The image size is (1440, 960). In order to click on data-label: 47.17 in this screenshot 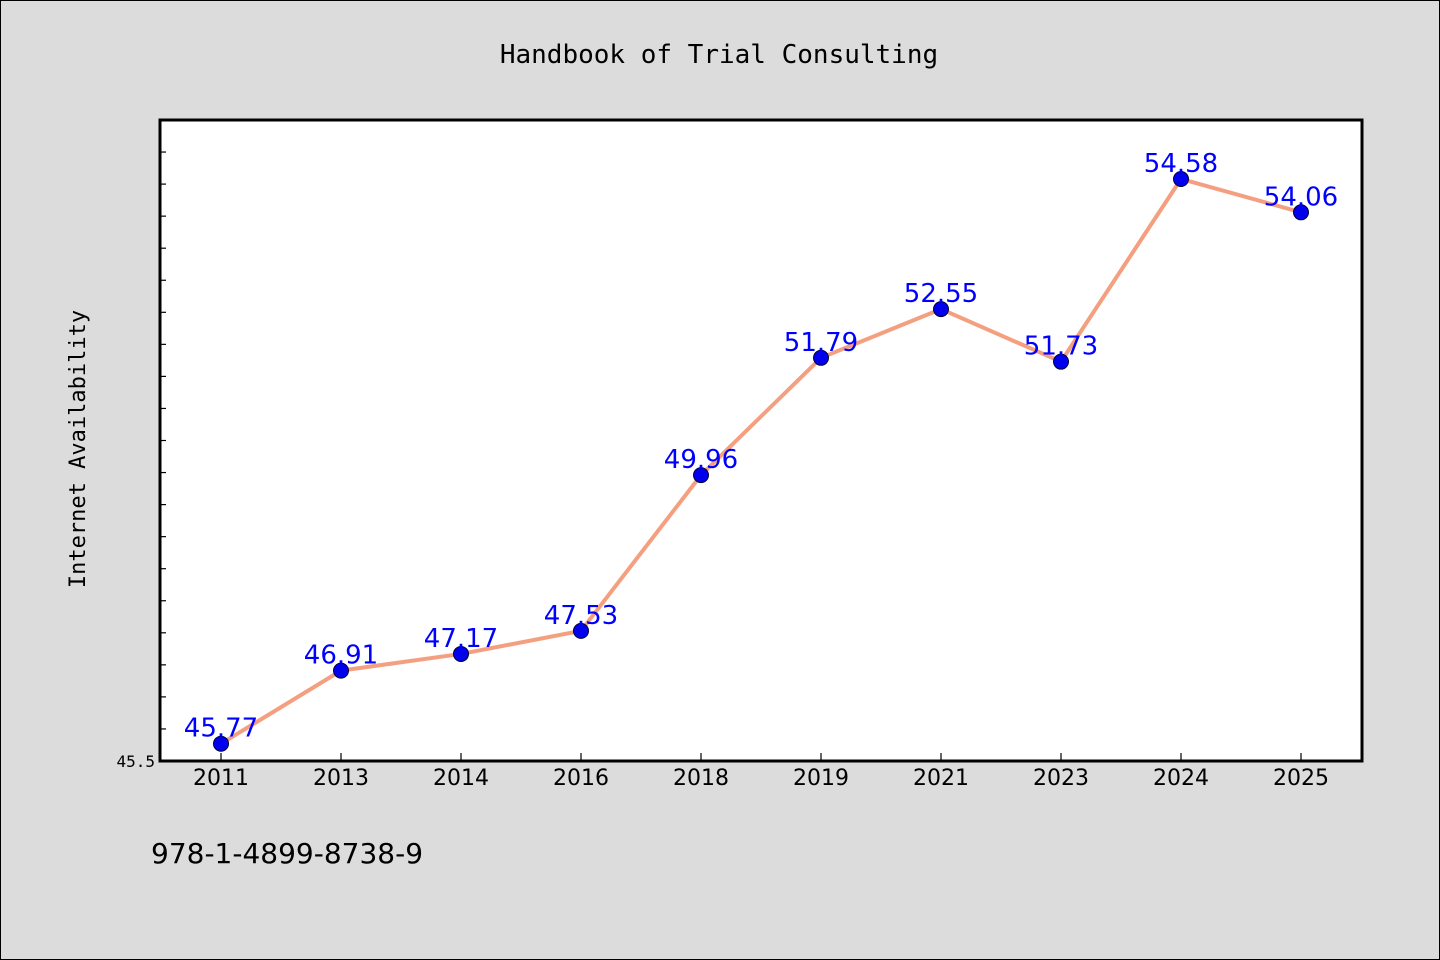, I will do `click(461, 639)`.